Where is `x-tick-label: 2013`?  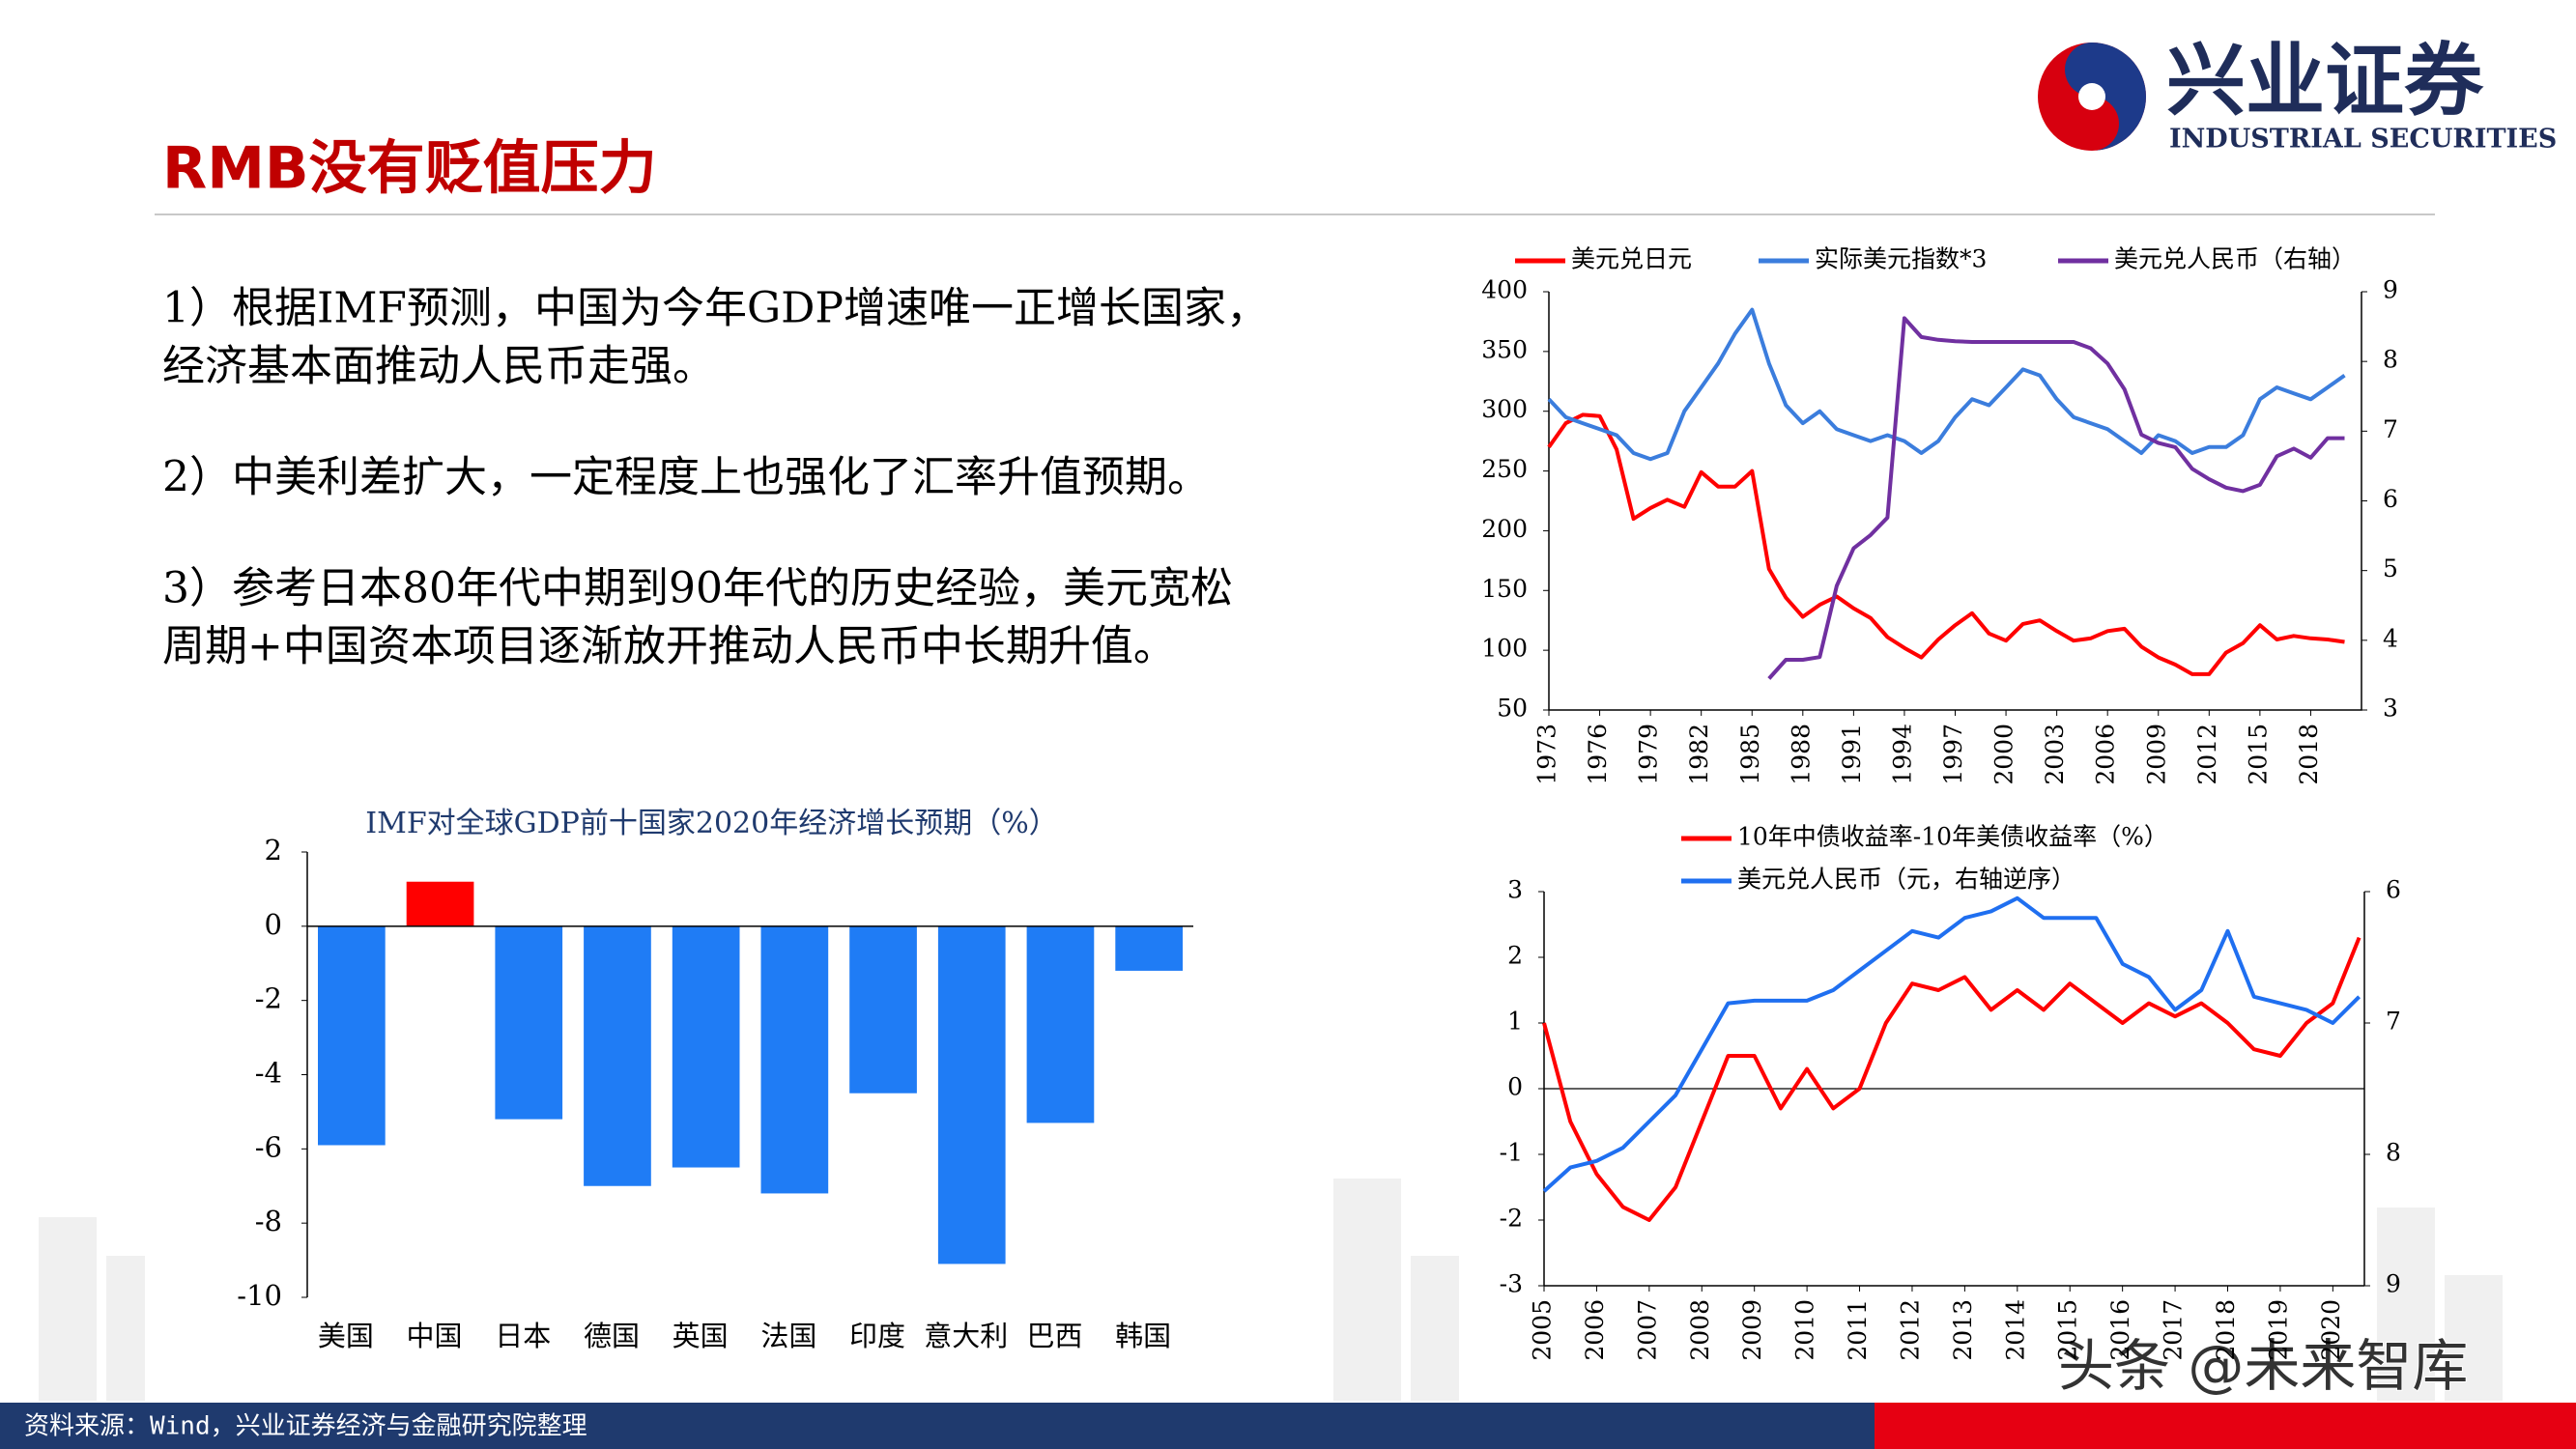
x-tick-label: 2013 is located at coordinates (1963, 1330).